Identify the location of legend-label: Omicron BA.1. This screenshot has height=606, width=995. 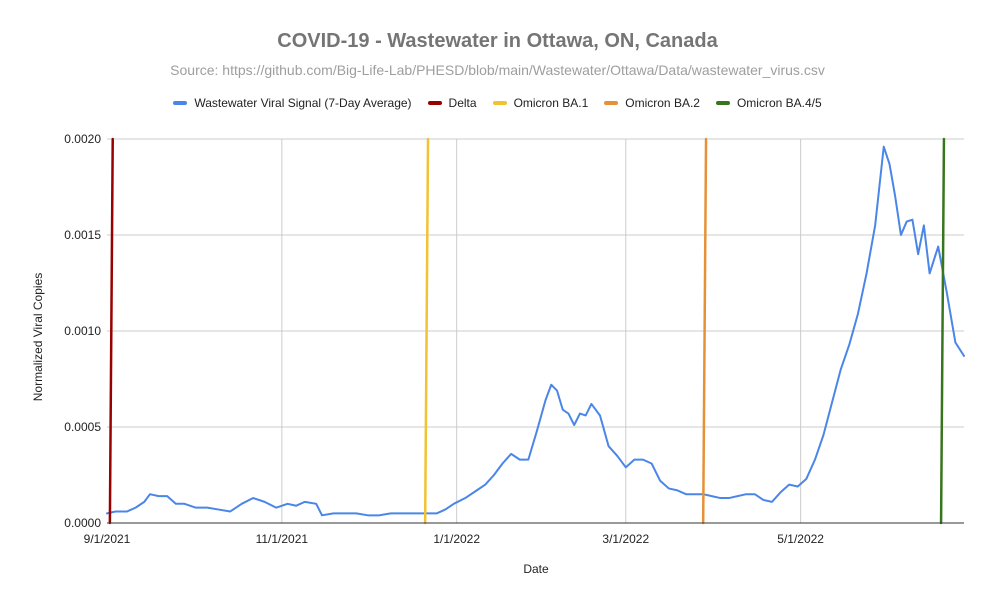
(551, 103).